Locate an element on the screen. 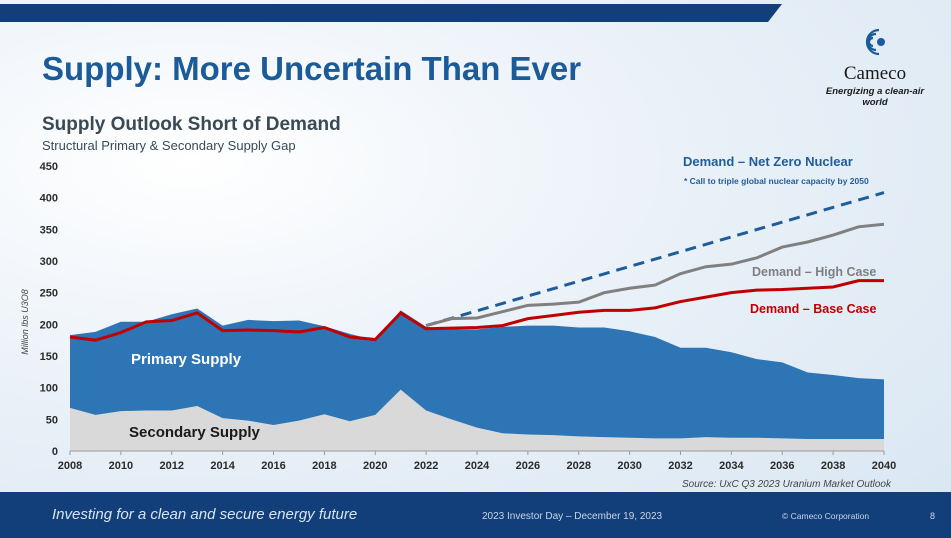 The height and width of the screenshot is (538, 951). footer-event: 2023 Investor Day – December 19, 2023 is located at coordinates (572, 516).